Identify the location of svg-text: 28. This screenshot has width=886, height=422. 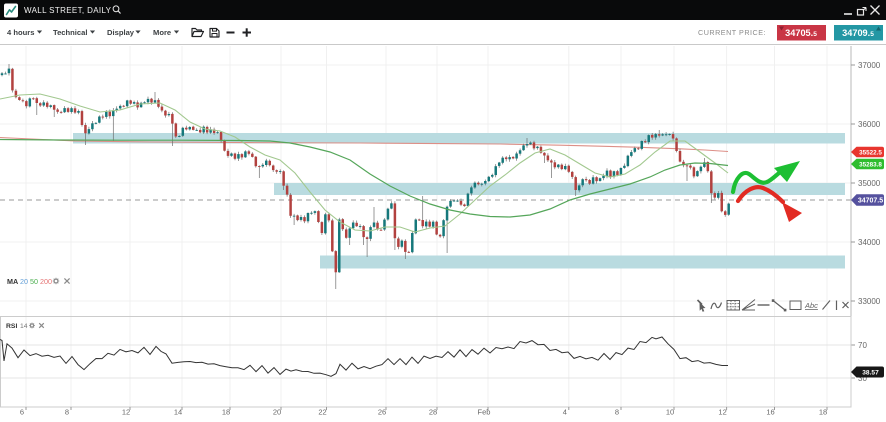
(433, 412).